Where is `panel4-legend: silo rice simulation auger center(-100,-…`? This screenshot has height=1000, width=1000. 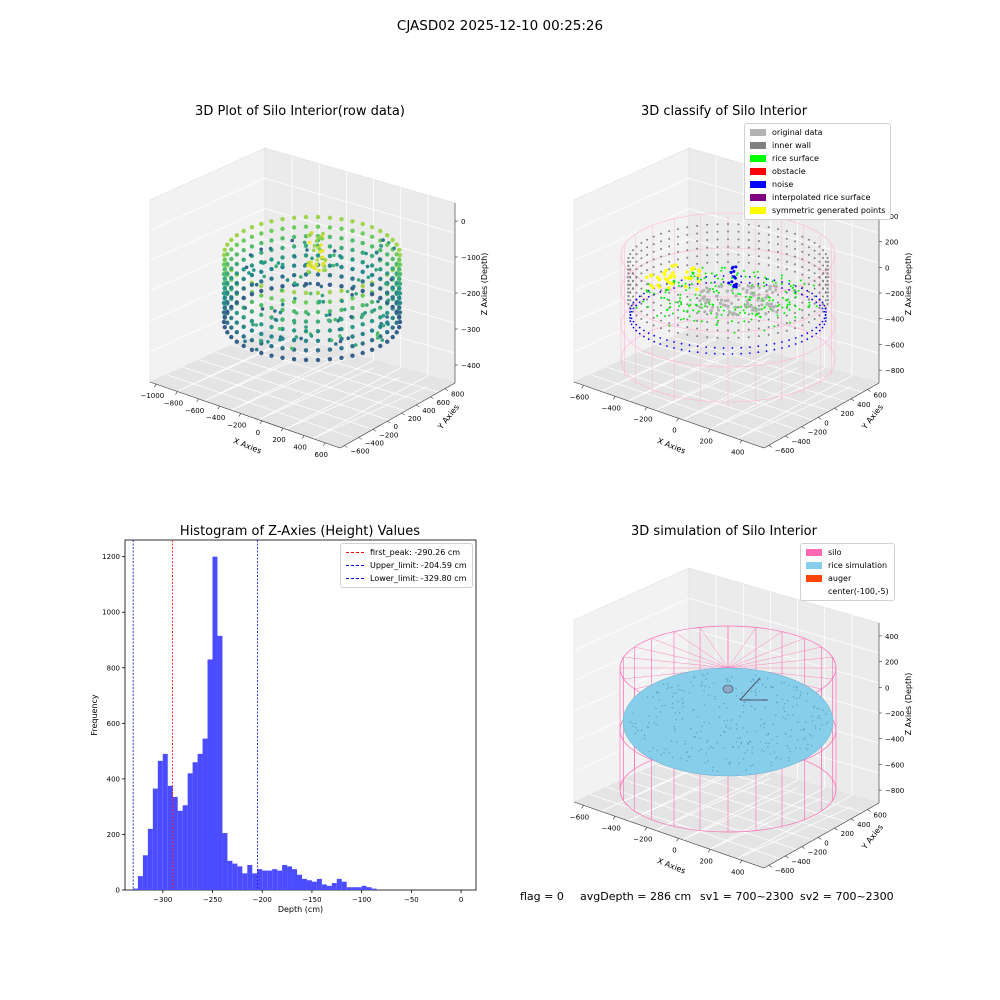 panel4-legend: silo rice simulation auger center(-100,-… is located at coordinates (847, 572).